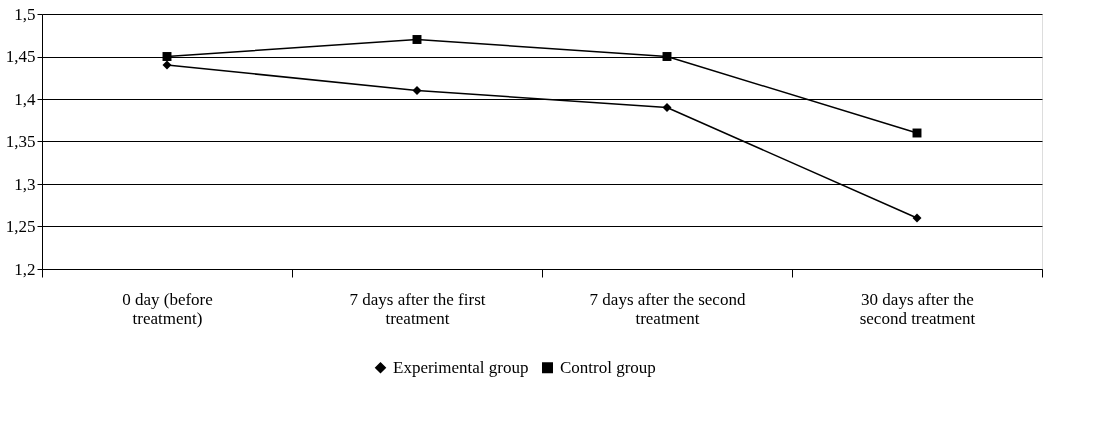 The height and width of the screenshot is (430, 1096). Describe the element at coordinates (917, 308) in the screenshot. I see `x-tick-label: 30 days after the second treatment` at that location.